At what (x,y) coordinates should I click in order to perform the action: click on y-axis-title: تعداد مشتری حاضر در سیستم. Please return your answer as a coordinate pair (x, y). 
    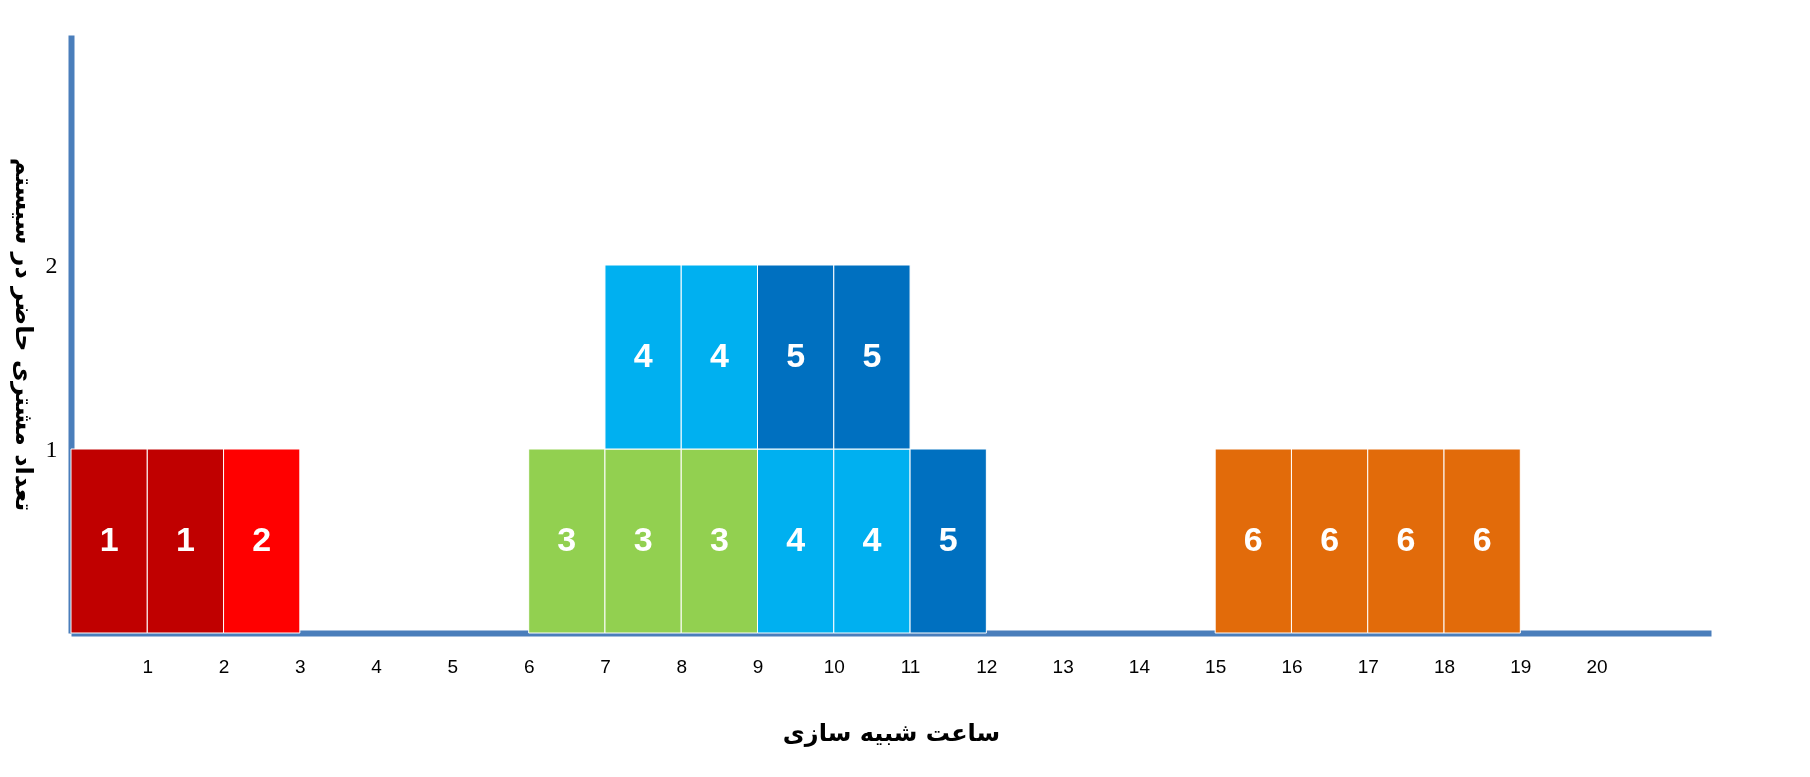
    Looking at the image, I should click on (23, 334).